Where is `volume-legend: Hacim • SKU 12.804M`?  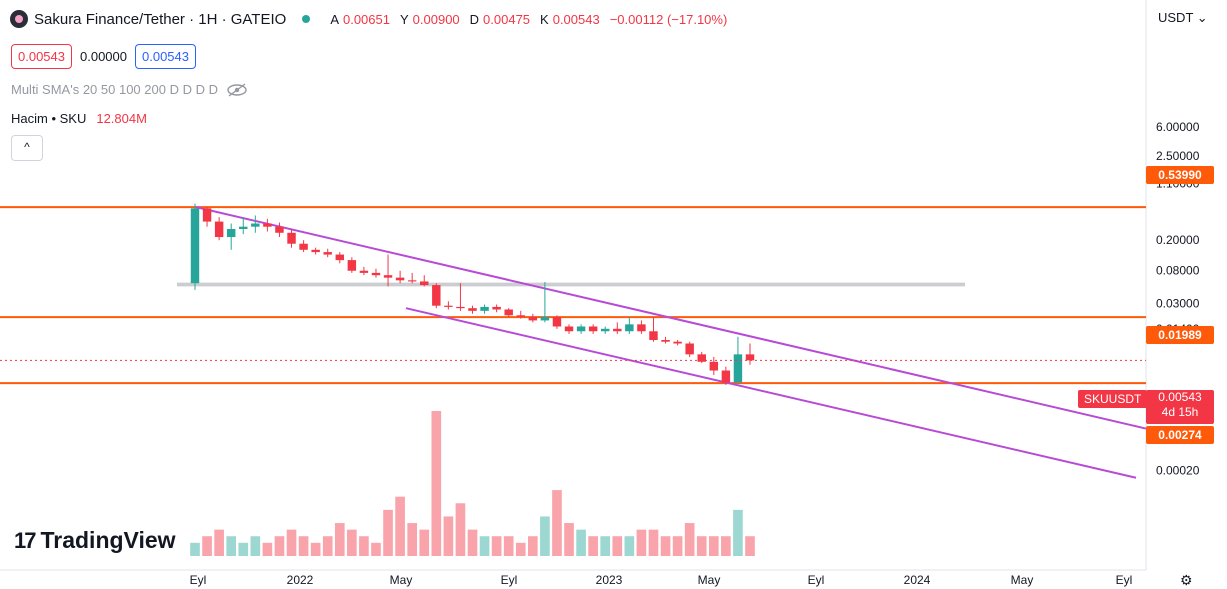
volume-legend: Hacim • SKU 12.804M is located at coordinates (79, 118).